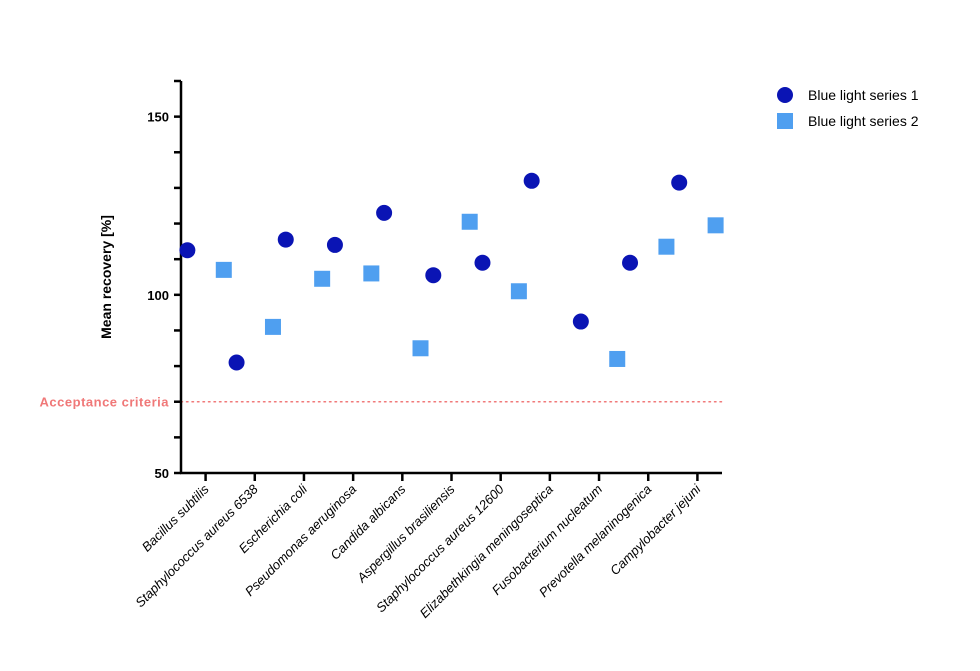 This screenshot has width=980, height=671. What do you see at coordinates (106, 277) in the screenshot?
I see `y-axis-title: Mean recovery [%]` at bounding box center [106, 277].